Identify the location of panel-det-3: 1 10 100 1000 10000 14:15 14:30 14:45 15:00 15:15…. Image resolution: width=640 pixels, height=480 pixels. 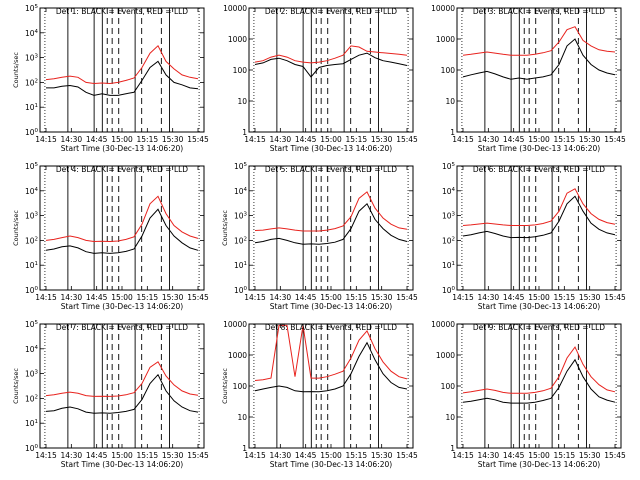
(528, 78).